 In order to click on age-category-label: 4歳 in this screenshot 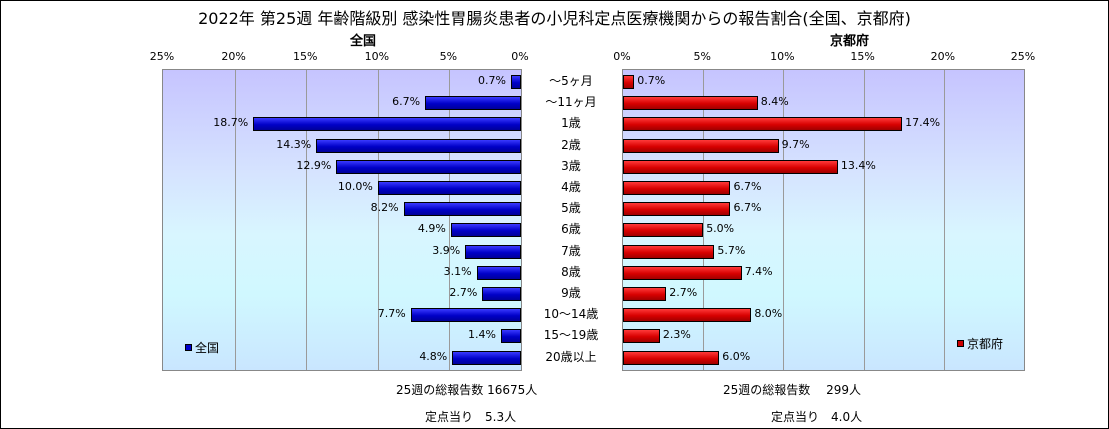, I will do `click(571, 187)`.